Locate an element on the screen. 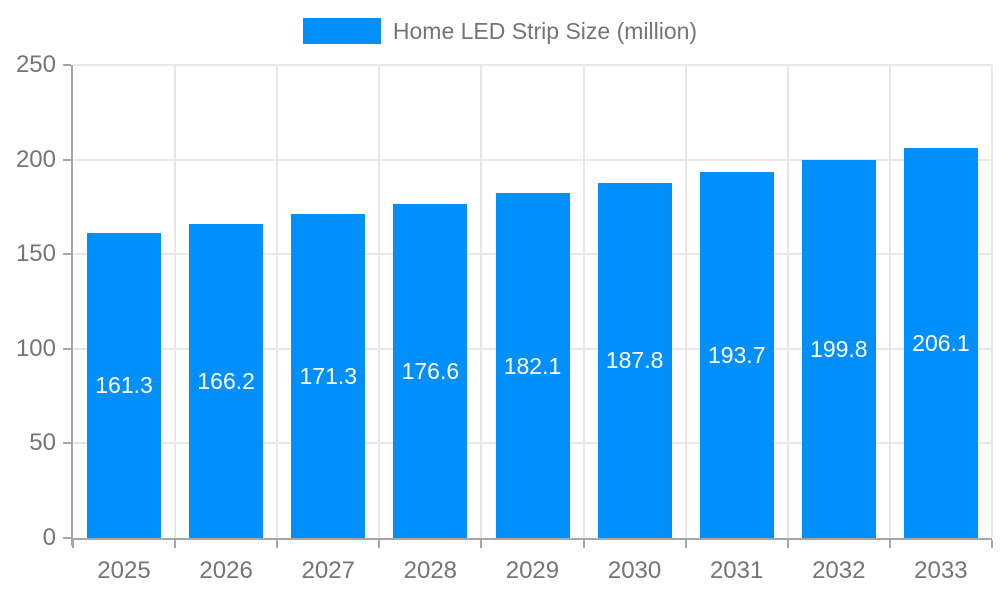 The image size is (1000, 600). bar-2028: 176.6 is located at coordinates (430, 370).